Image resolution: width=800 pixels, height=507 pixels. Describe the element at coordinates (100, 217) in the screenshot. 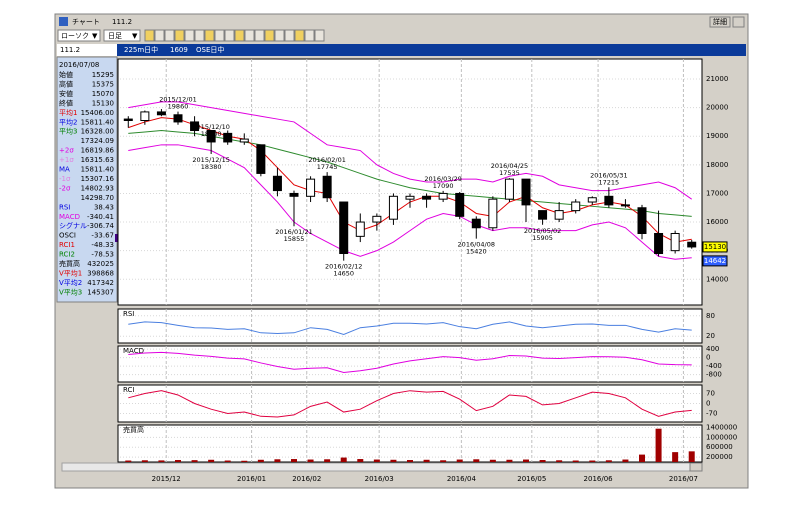

I see `info-value: -340.41` at that location.